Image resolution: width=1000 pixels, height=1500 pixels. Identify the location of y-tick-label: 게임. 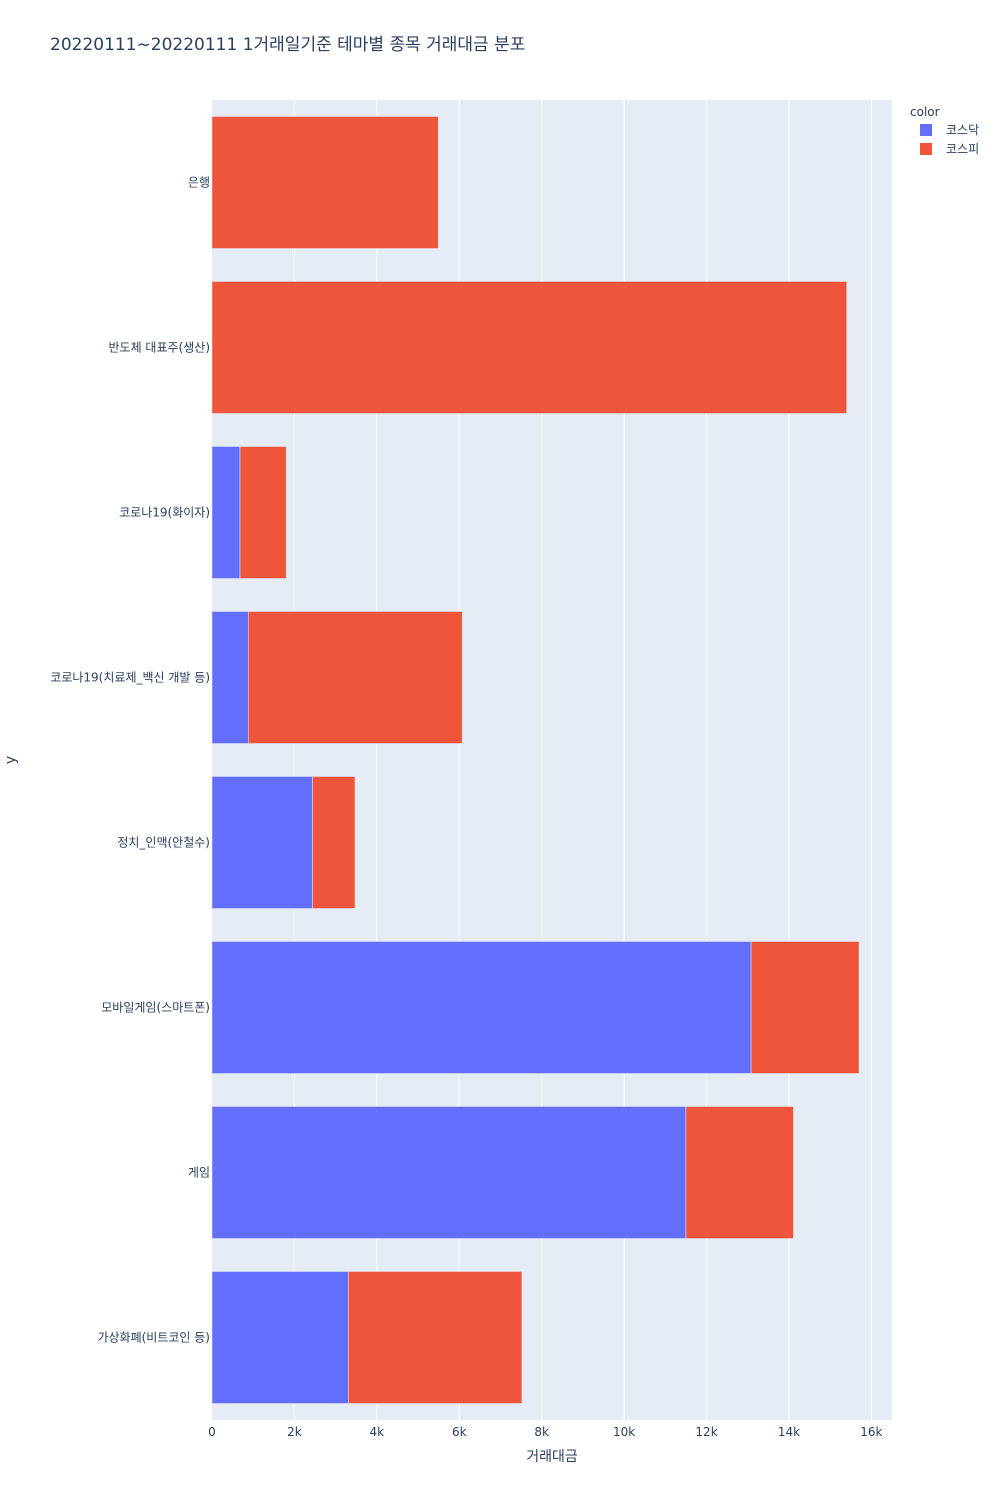
(199, 1173).